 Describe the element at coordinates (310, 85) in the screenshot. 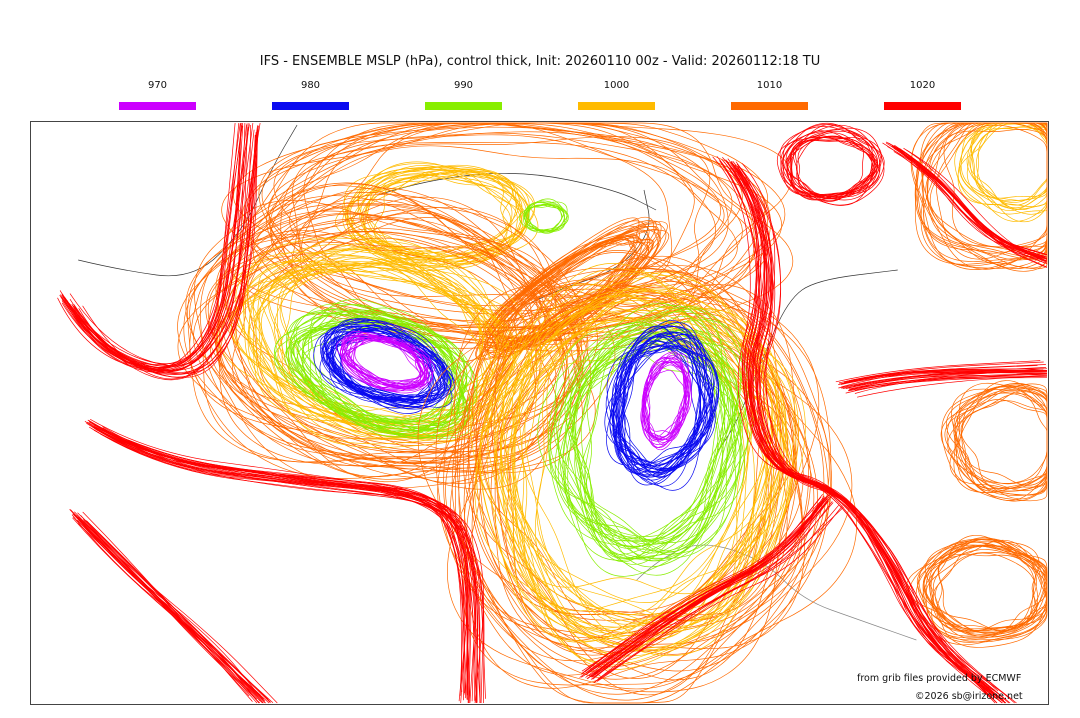

I see `legend-label: 980` at that location.